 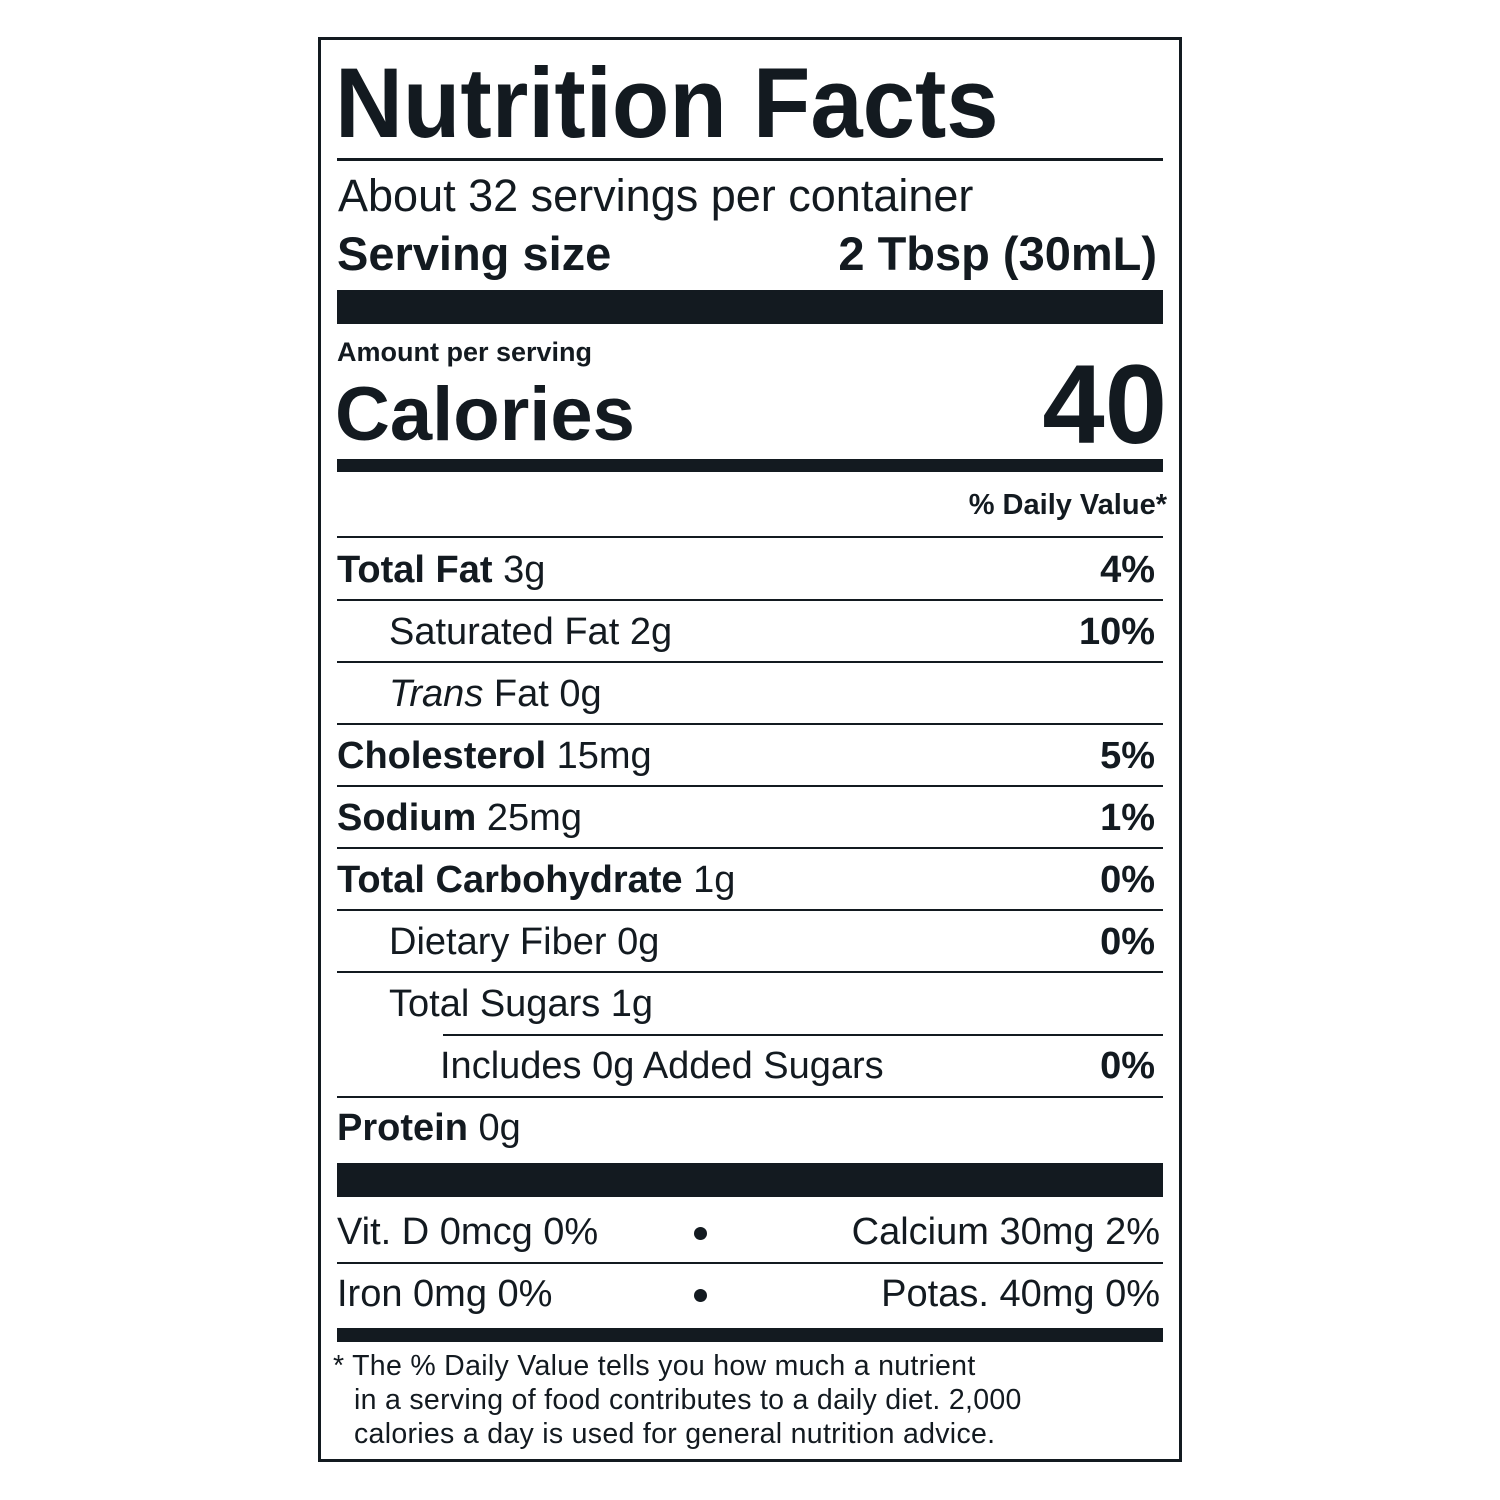 I want to click on nutrient-name: Includes 0g Added Sugars, so click(x=662, y=1066).